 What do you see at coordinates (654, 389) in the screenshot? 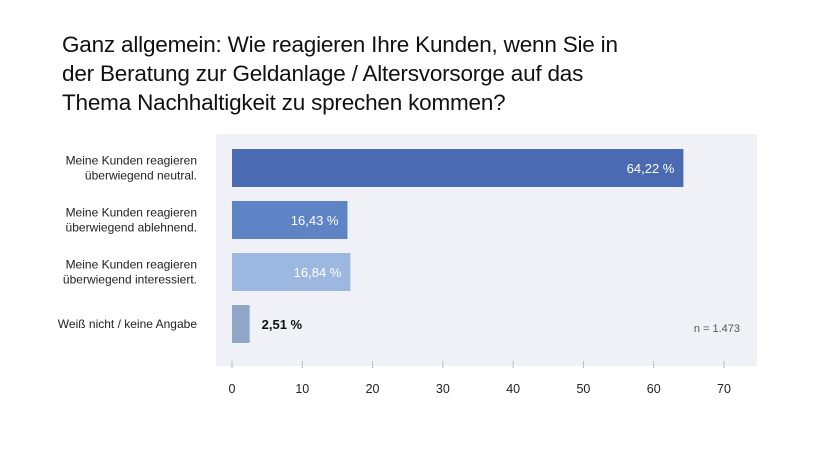
I see `x-tick-label: 60` at bounding box center [654, 389].